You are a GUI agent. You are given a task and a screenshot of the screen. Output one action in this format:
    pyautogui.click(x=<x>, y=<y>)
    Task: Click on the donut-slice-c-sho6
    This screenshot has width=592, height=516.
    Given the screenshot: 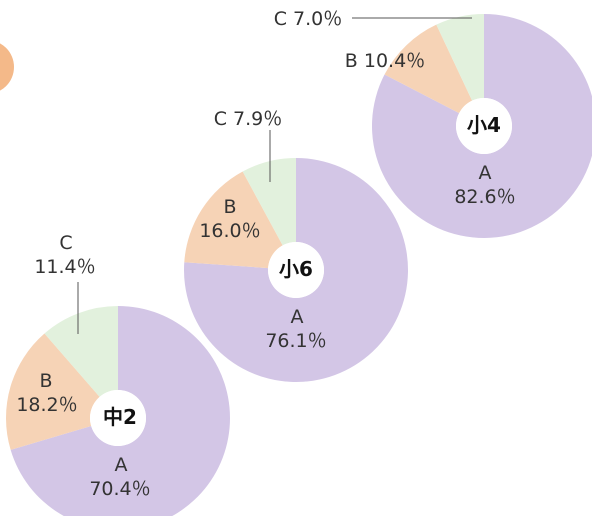 What is the action you would take?
    pyautogui.click(x=269, y=202)
    